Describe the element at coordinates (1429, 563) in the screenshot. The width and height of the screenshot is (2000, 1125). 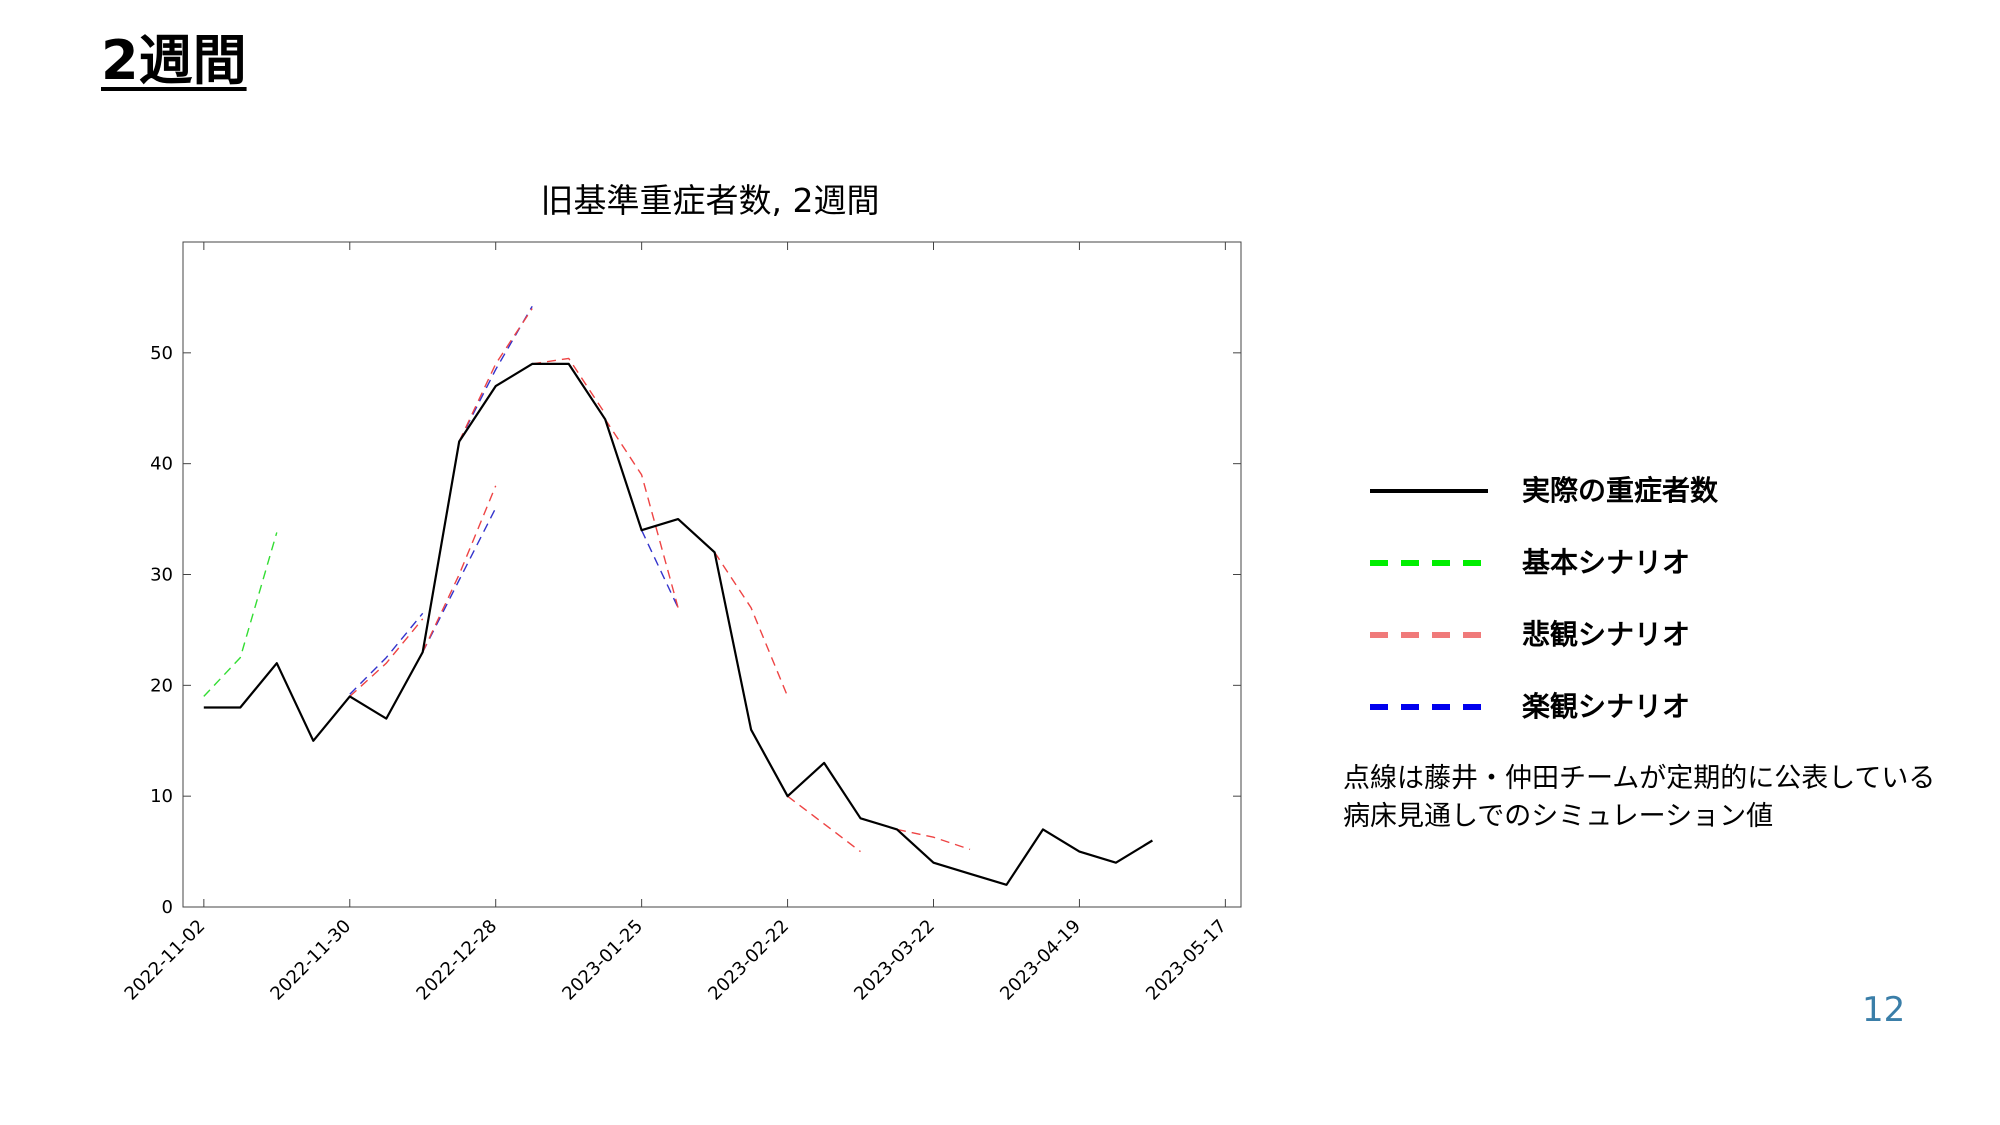
I see `legend-swatch-base` at that location.